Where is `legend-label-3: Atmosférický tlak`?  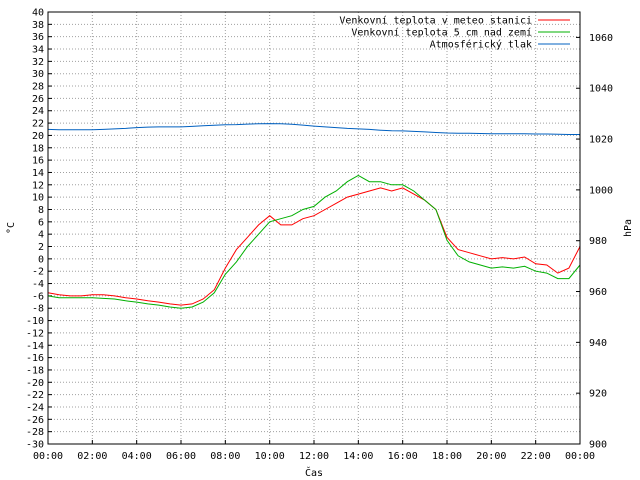 legend-label-3: Atmosférický tlak is located at coordinates (481, 45).